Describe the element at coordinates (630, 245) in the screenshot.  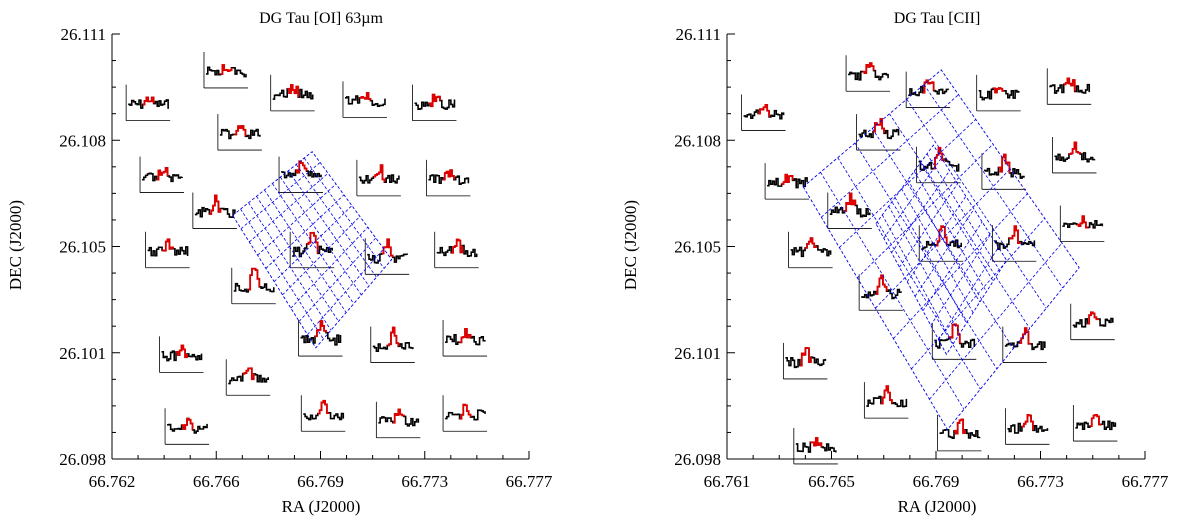
I see `y-axis-label: DEC (J2000)` at that location.